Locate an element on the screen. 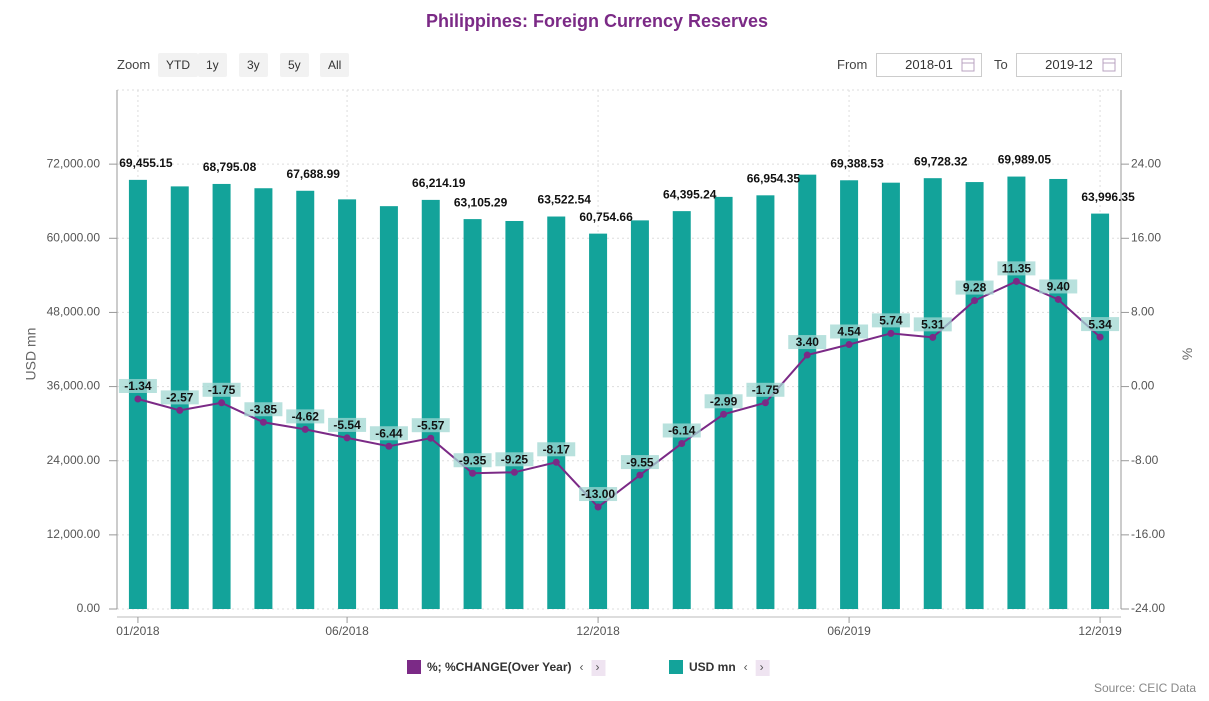  to-input: 2019-12 is located at coordinates (1069, 65).